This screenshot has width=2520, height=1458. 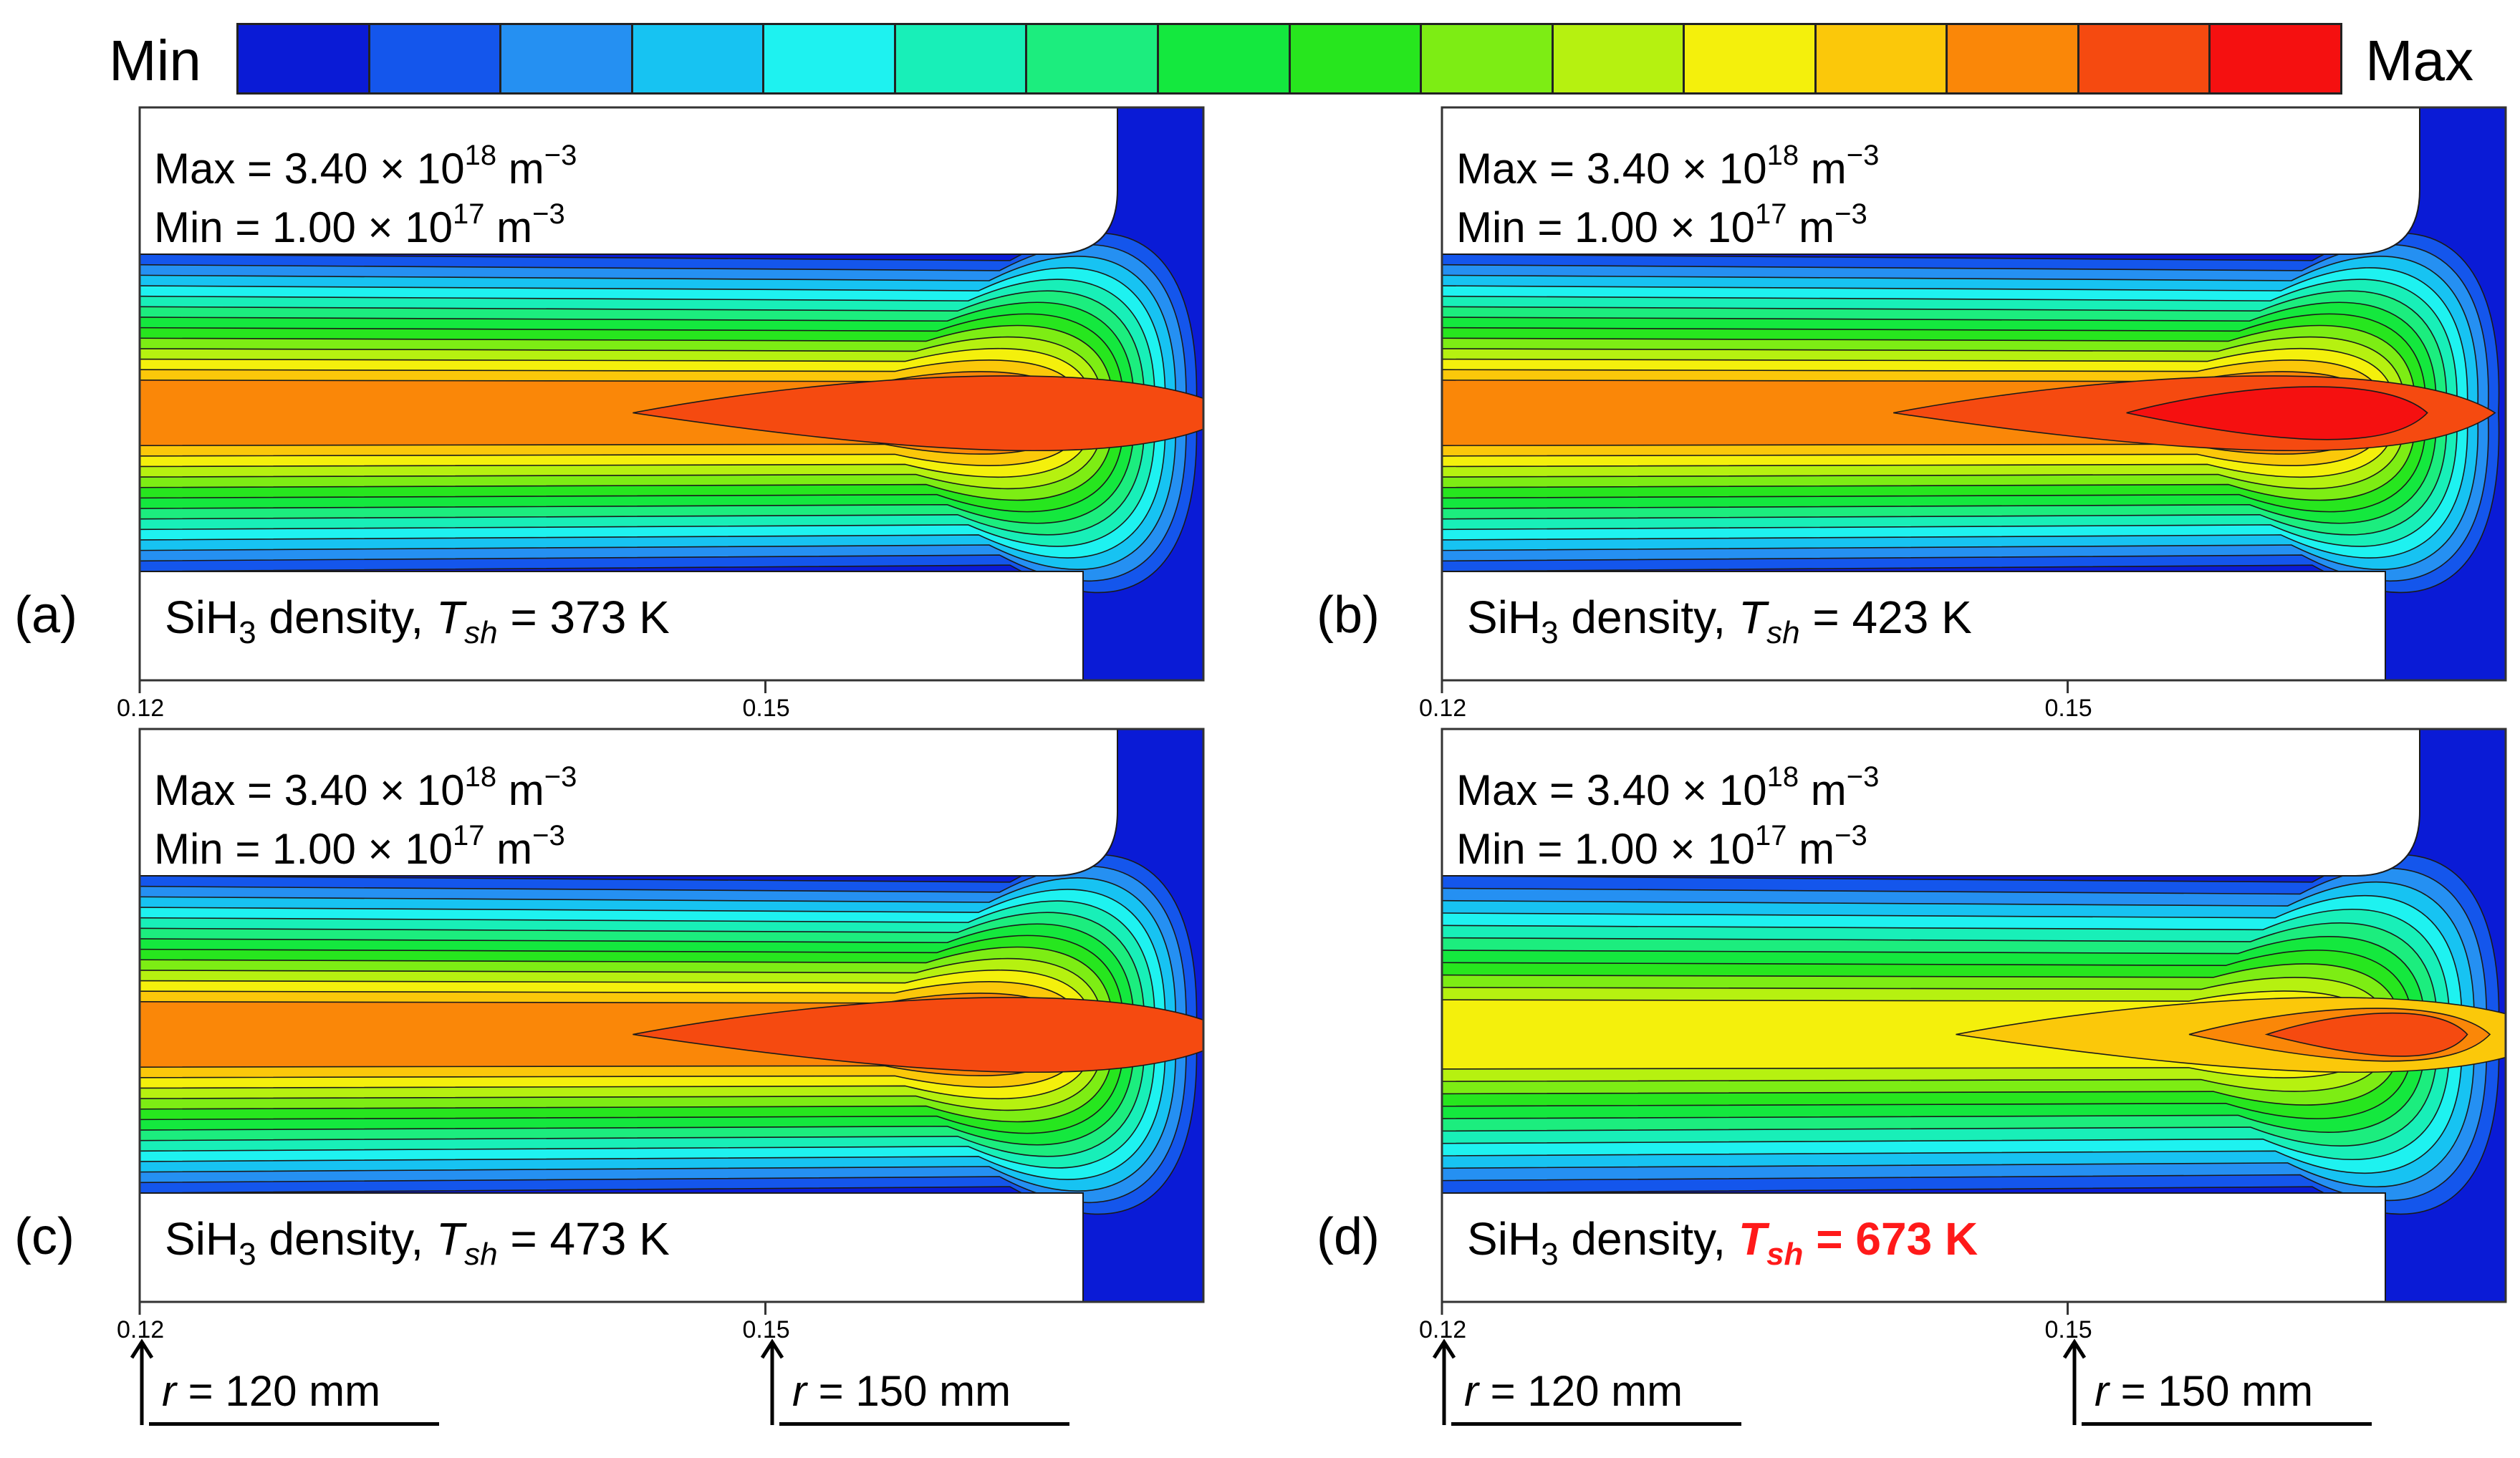 What do you see at coordinates (1885, 617) in the screenshot?
I see `caption-temp-value: = 423 K` at bounding box center [1885, 617].